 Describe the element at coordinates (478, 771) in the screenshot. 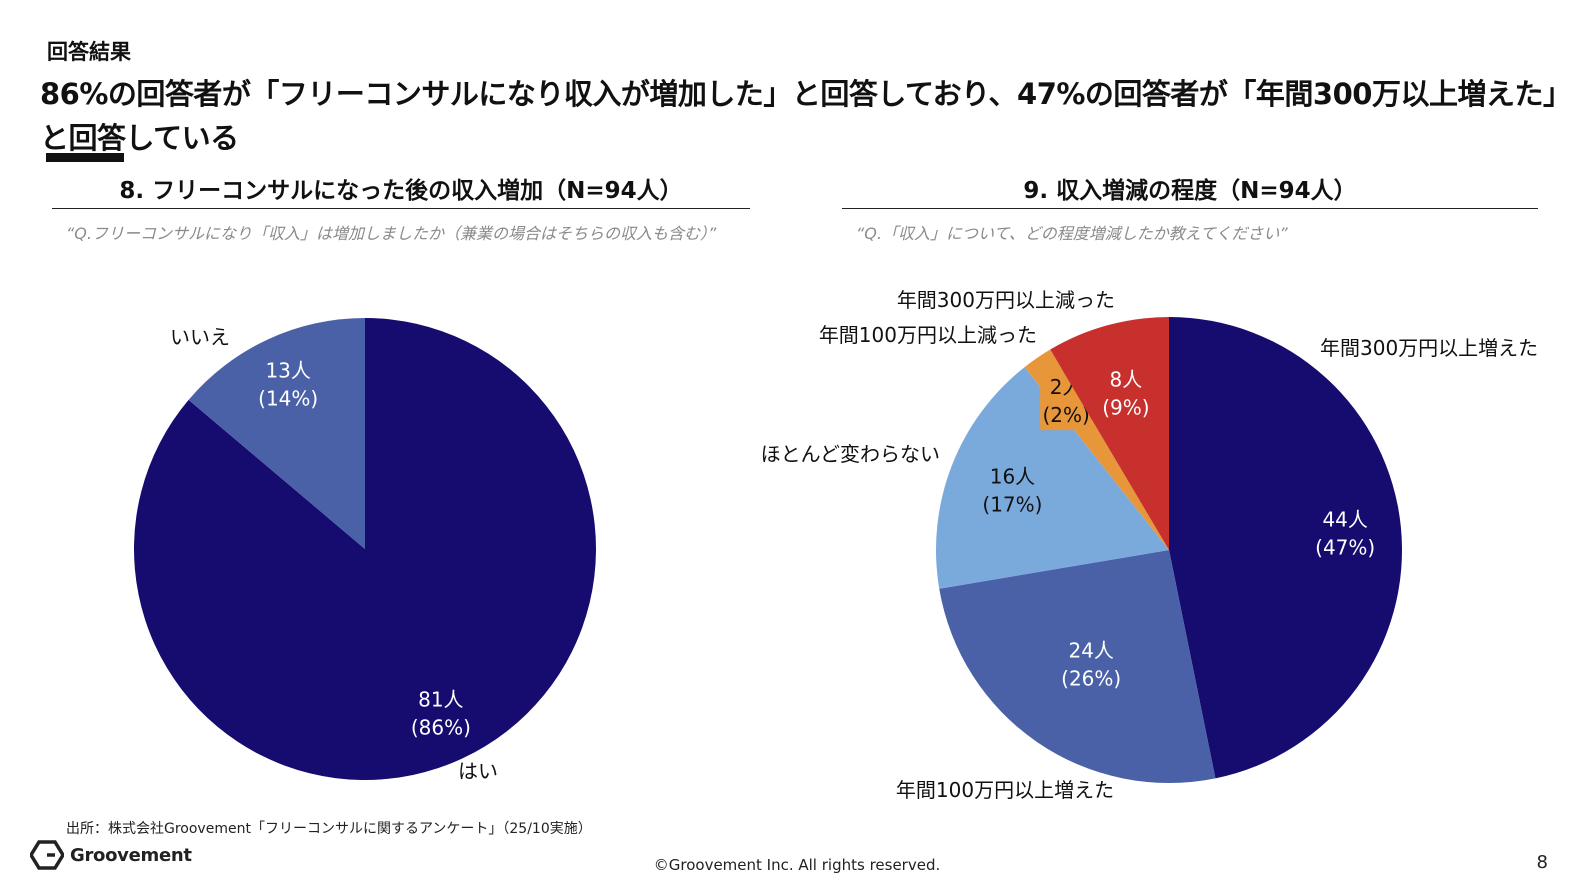

I see `chart1-category-label-0: はい` at that location.